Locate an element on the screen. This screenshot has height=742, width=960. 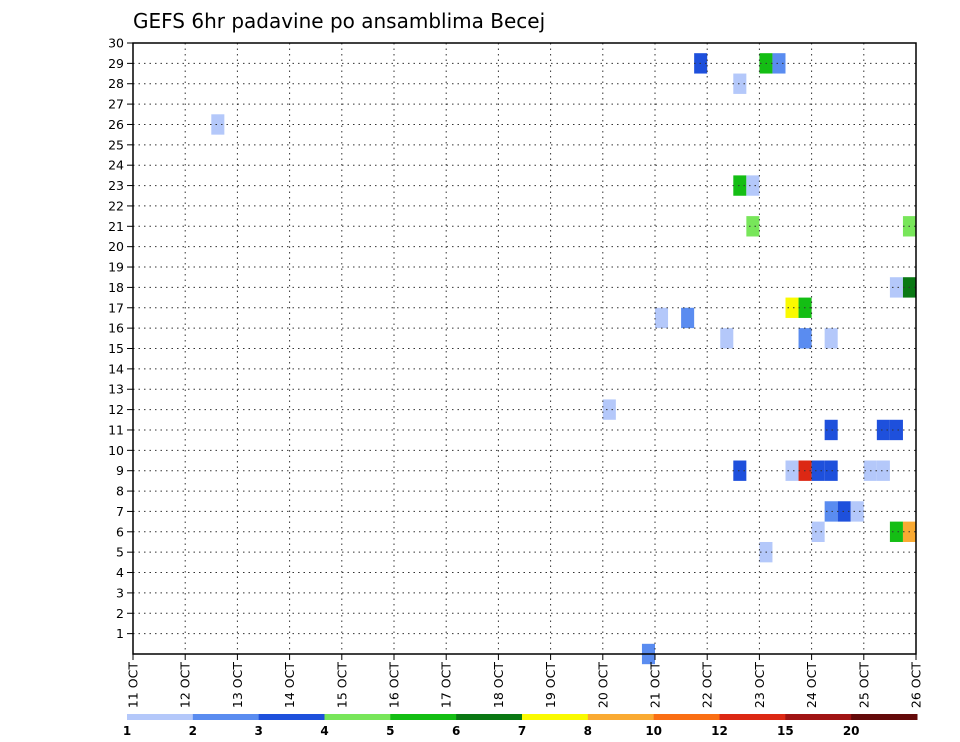
y-tick-label: 19 is located at coordinates (116, 267).